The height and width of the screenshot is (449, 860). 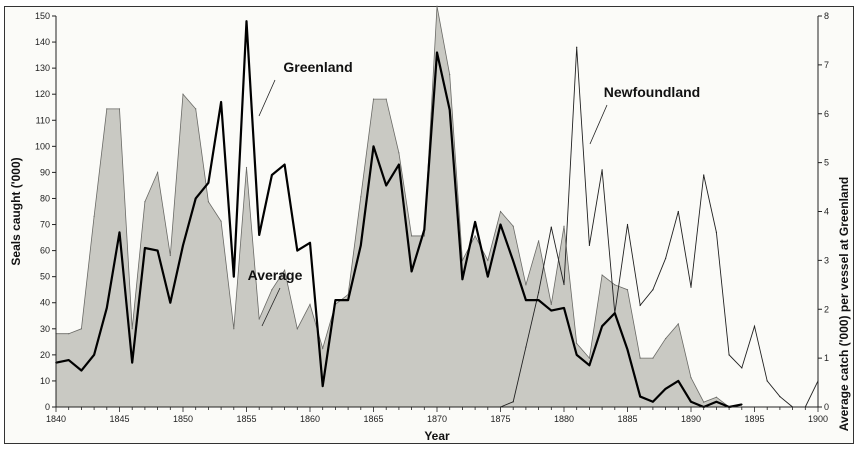 I want to click on y-tick-label-60: 60, so click(x=45, y=251).